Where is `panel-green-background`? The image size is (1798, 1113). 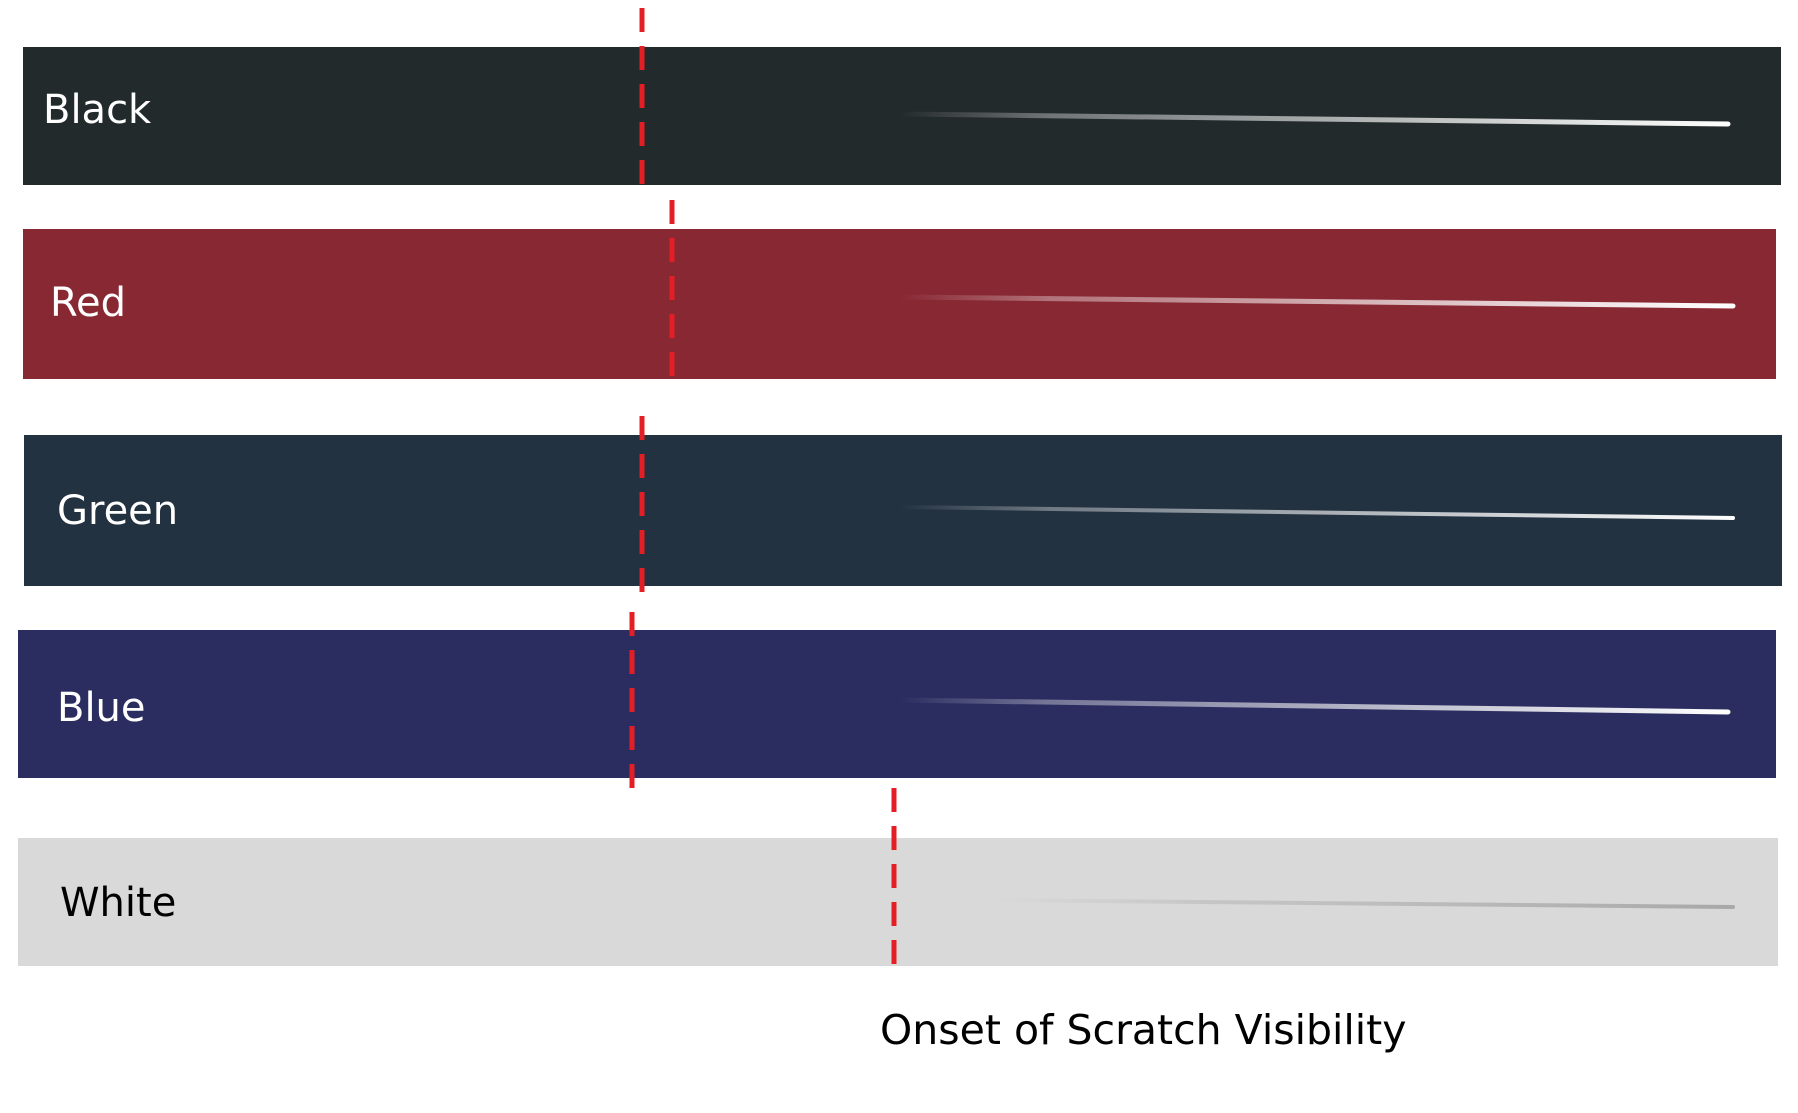
panel-green-background is located at coordinates (903, 510).